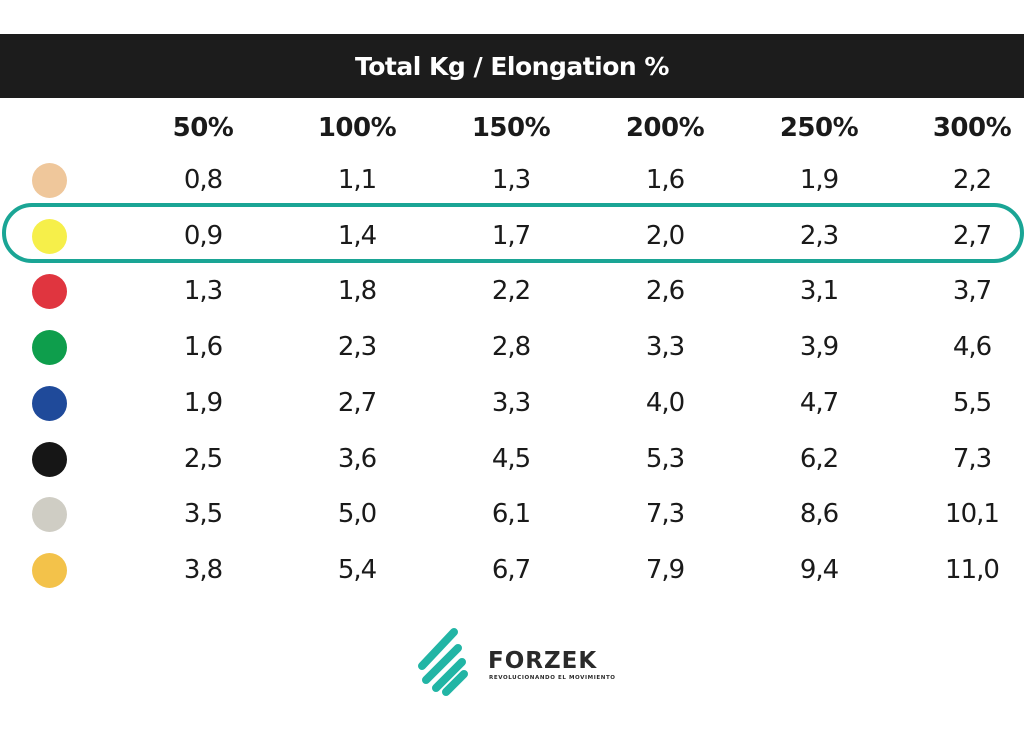 The width and height of the screenshot is (1024, 730). Describe the element at coordinates (203, 569) in the screenshot. I see `table-cell: 3,8` at that location.